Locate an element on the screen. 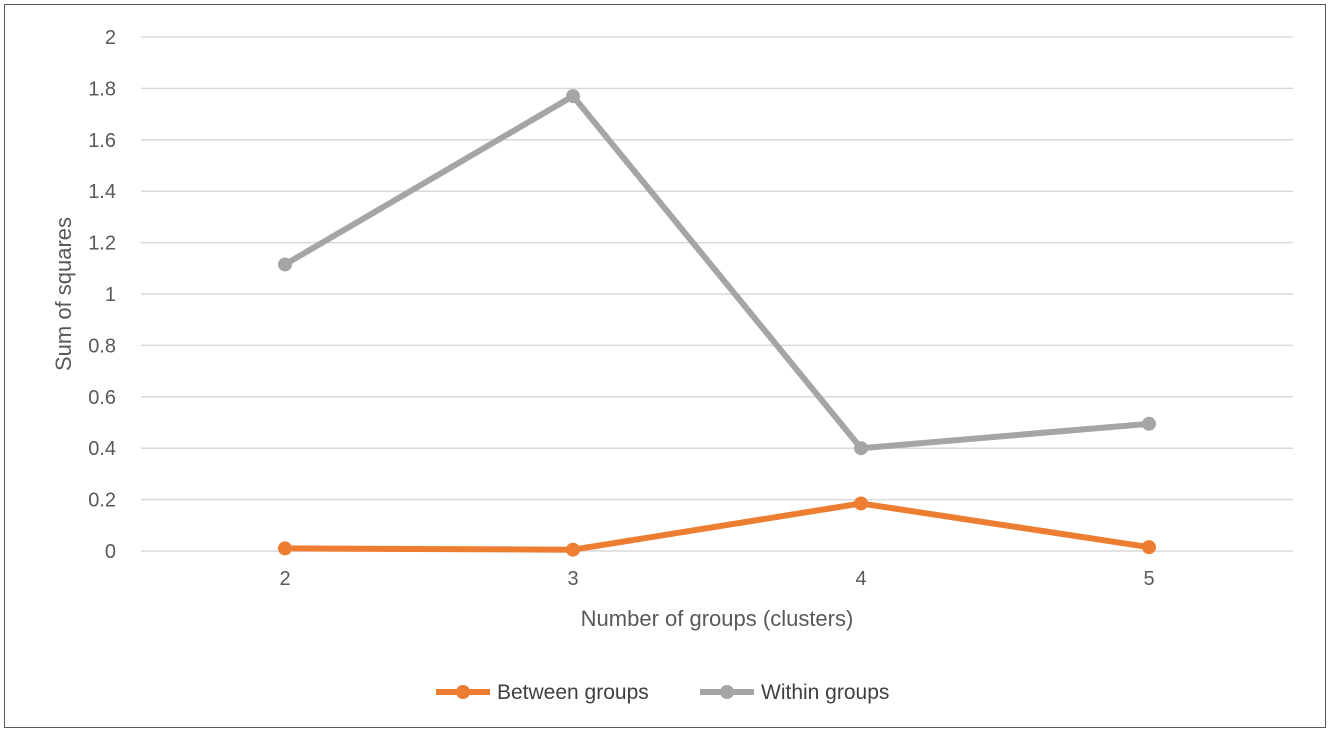 This screenshot has height=732, width=1332. legend-label: Within groups is located at coordinates (825, 692).